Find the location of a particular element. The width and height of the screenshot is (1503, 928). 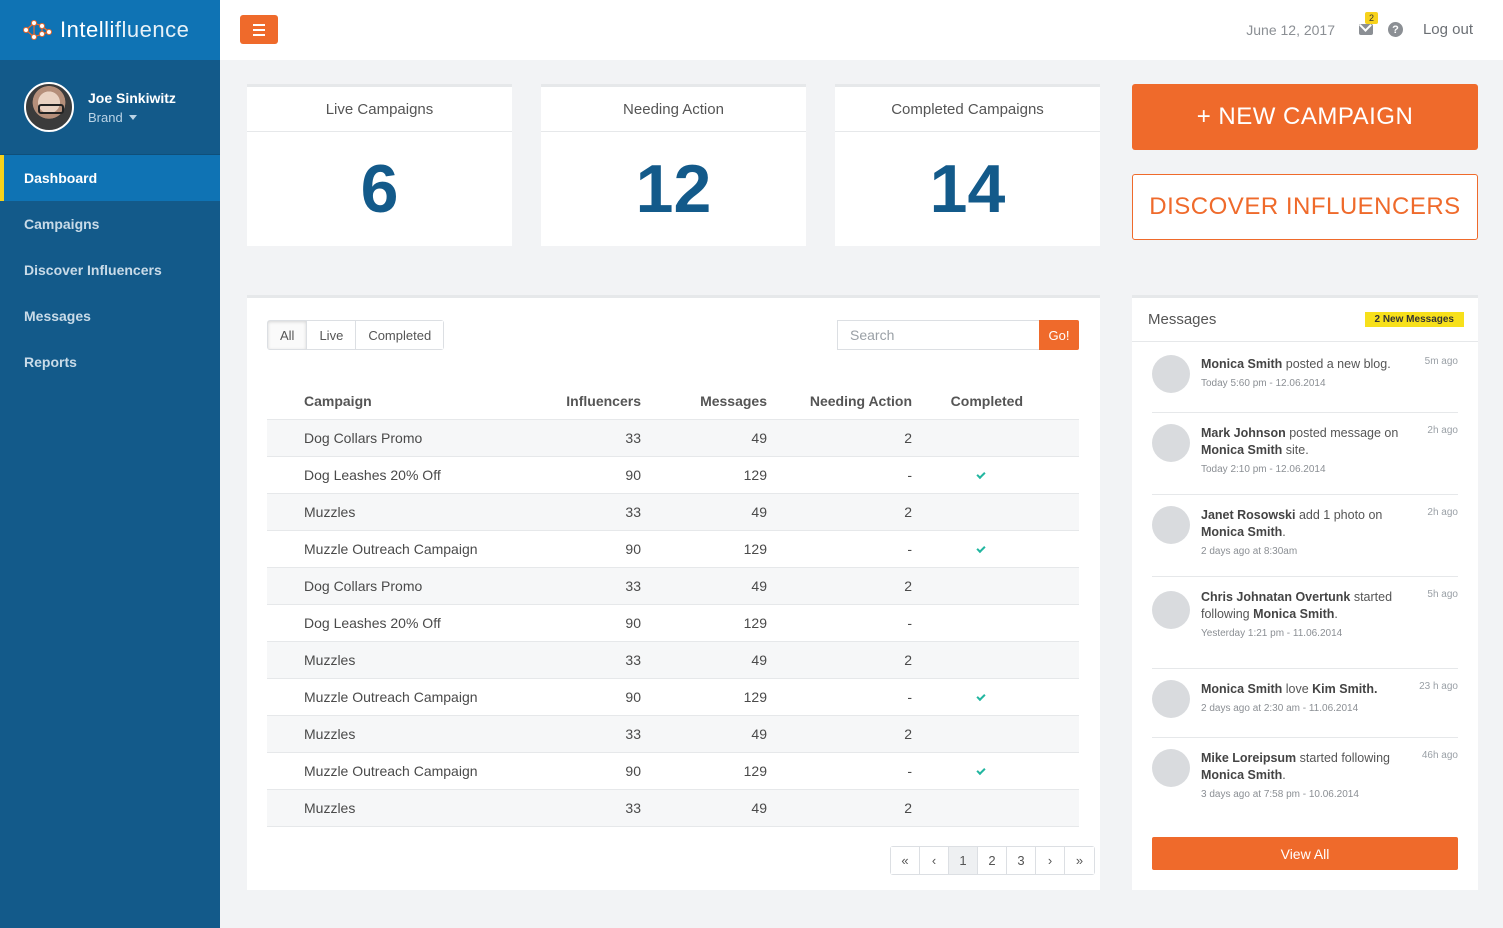

needing-action-cell: 2 is located at coordinates (908, 660).